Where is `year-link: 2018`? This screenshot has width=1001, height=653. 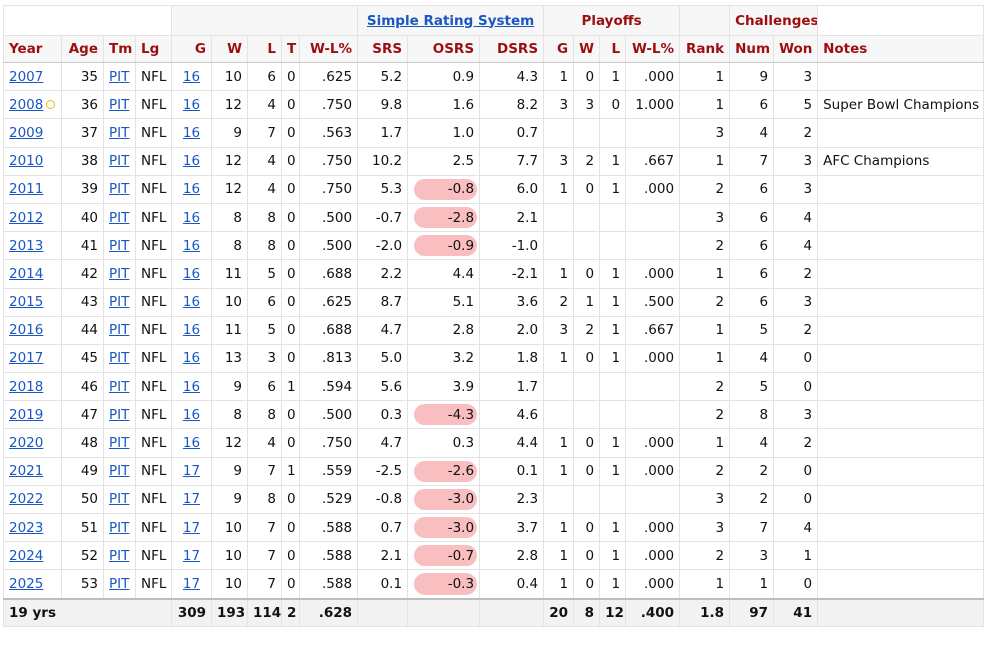
year-link: 2018 is located at coordinates (26, 386).